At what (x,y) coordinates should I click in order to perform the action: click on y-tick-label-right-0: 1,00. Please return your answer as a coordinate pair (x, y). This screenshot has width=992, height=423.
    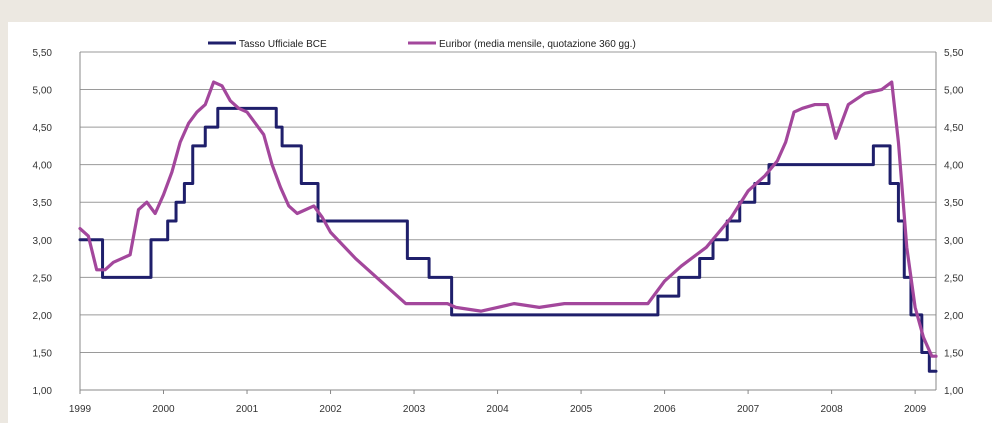
    Looking at the image, I should click on (954, 391).